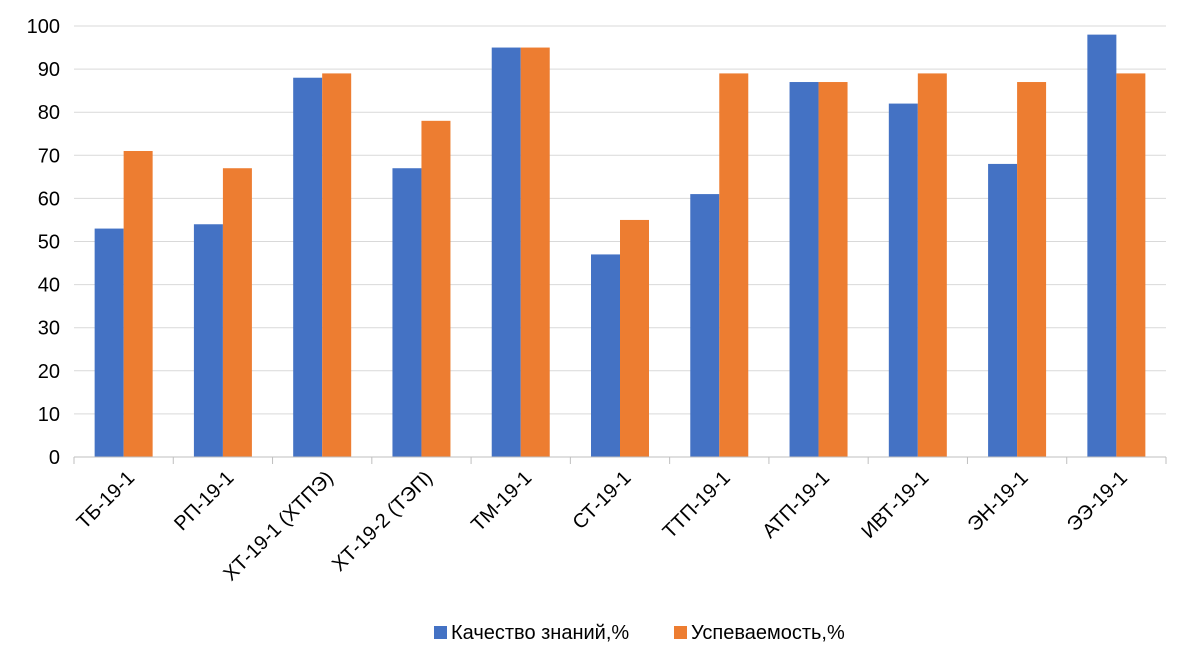 Image resolution: width=1178 pixels, height=671 pixels. I want to click on x-tick-label: ТТП-19-1, so click(697, 505).